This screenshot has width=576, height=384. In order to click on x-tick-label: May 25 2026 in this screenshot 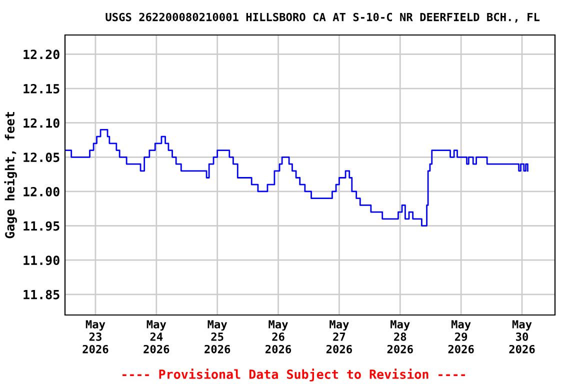, I will do `click(217, 337)`.